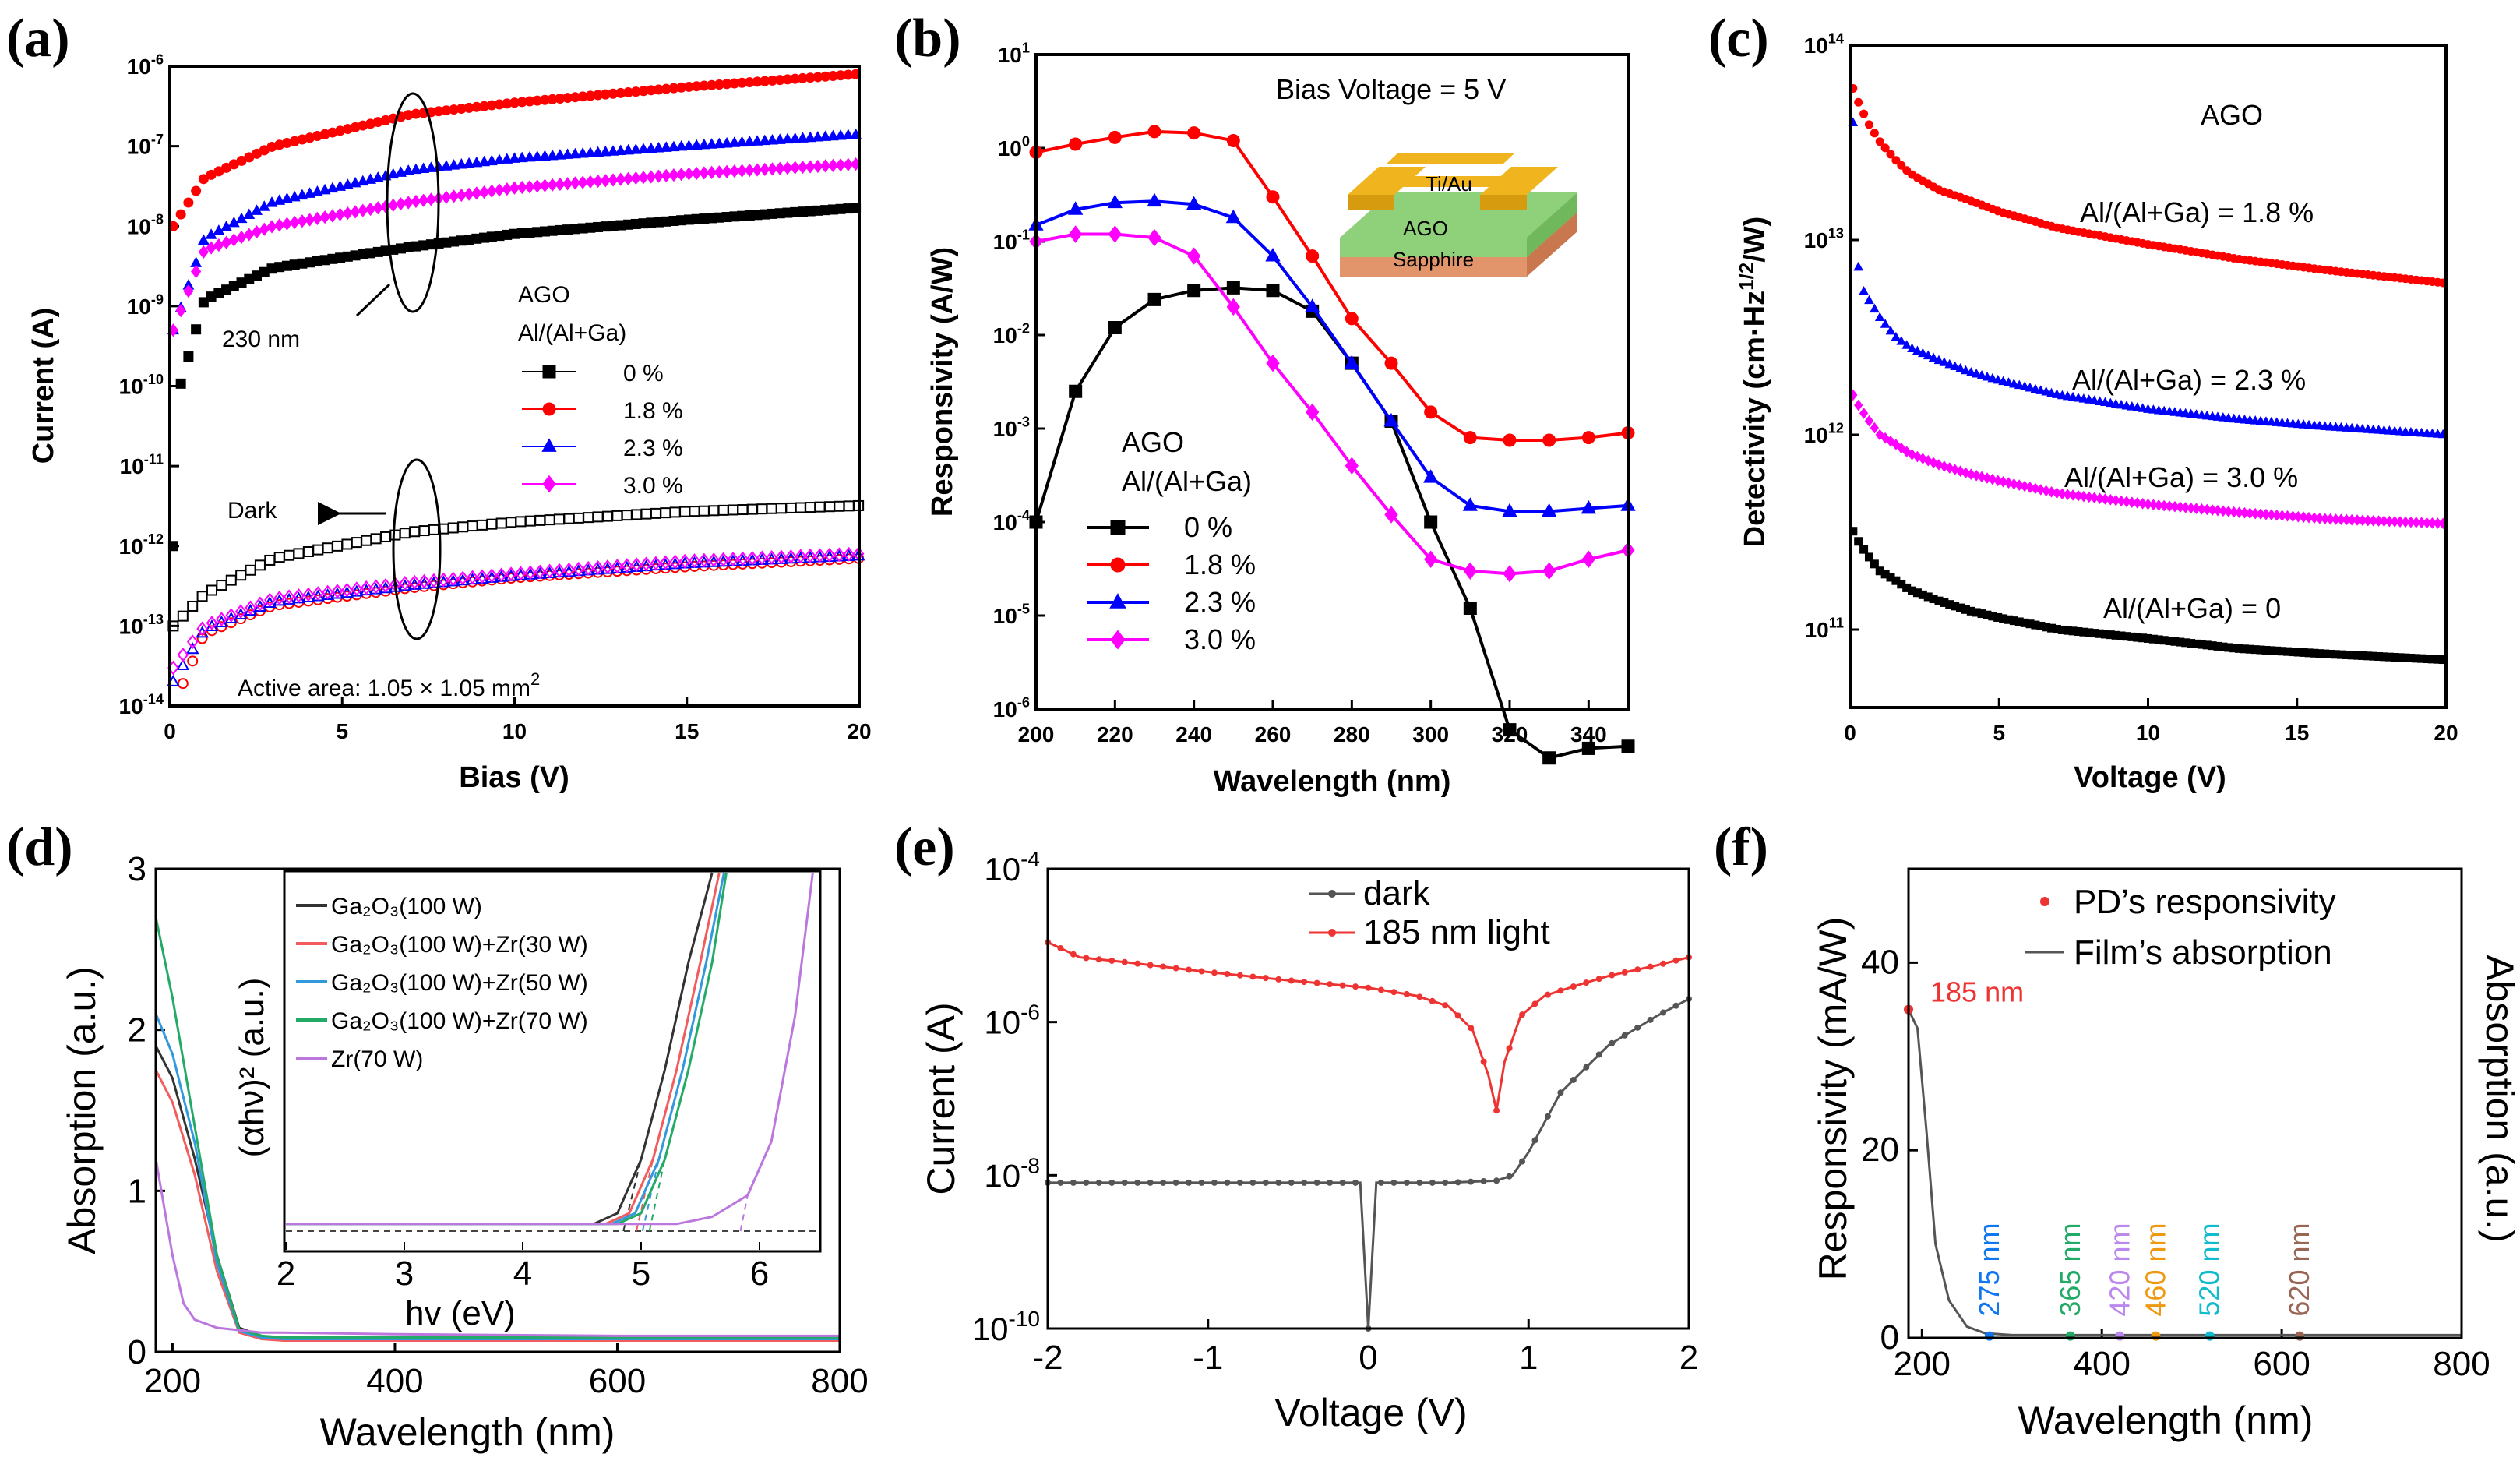 The height and width of the screenshot is (1475, 2520). What do you see at coordinates (1012, 427) in the screenshot?
I see `ytick-label-b: 10⁻³` at bounding box center [1012, 427].